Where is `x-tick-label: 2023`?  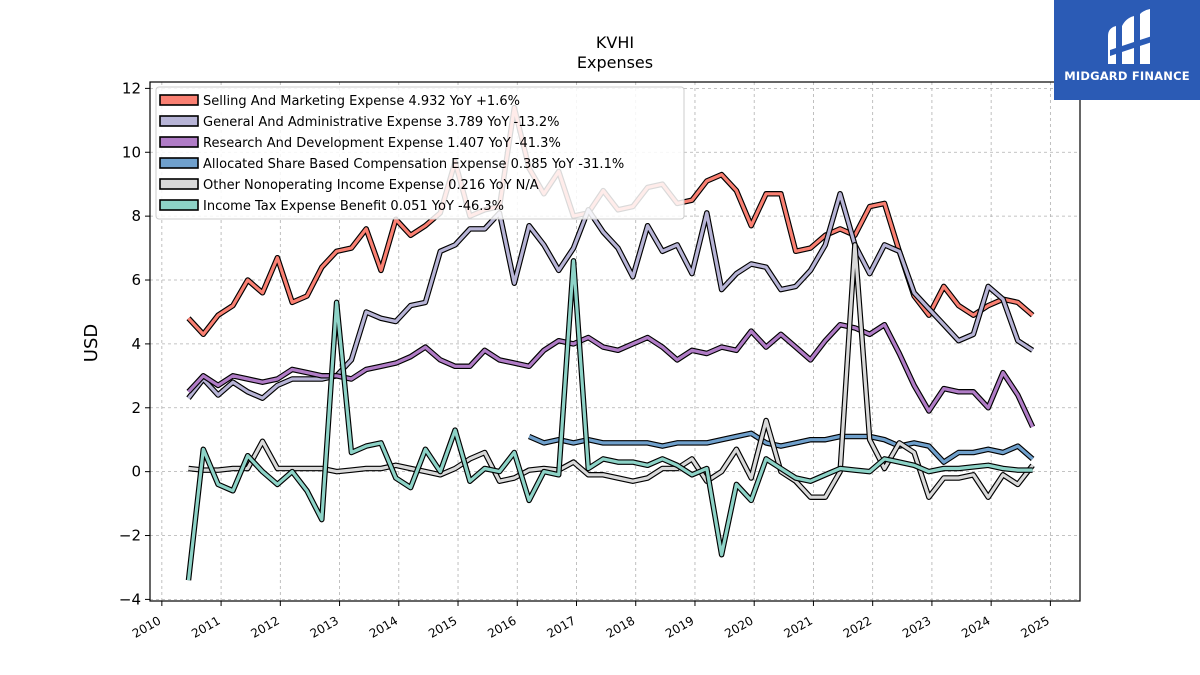
x-tick-label: 2023 is located at coordinates (916, 626).